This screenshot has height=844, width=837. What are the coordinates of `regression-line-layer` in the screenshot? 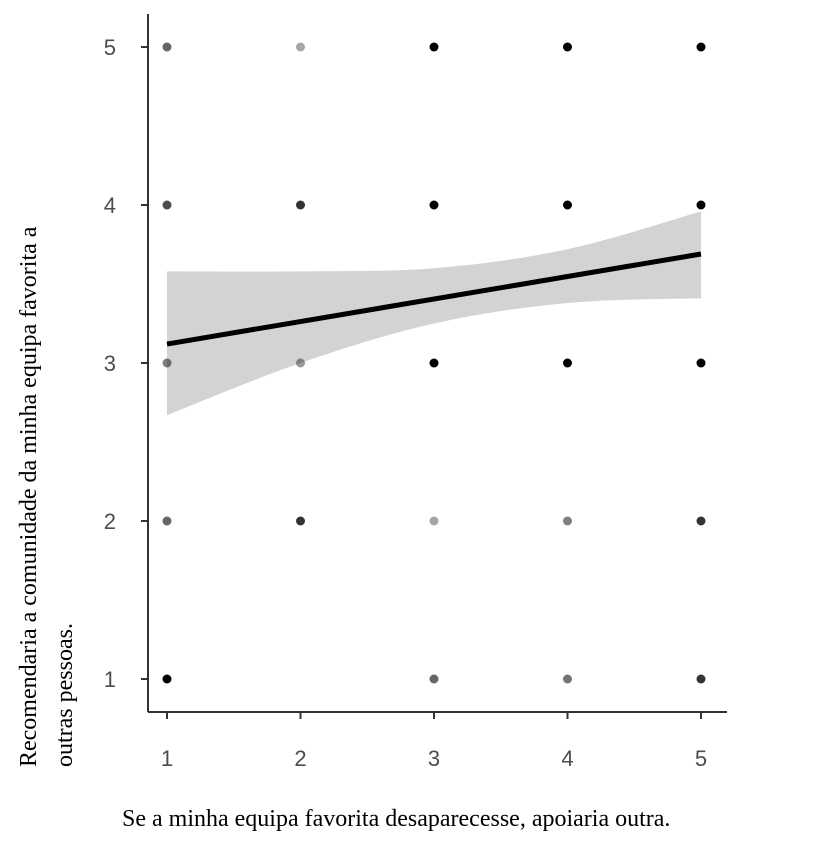 It's located at (434, 299).